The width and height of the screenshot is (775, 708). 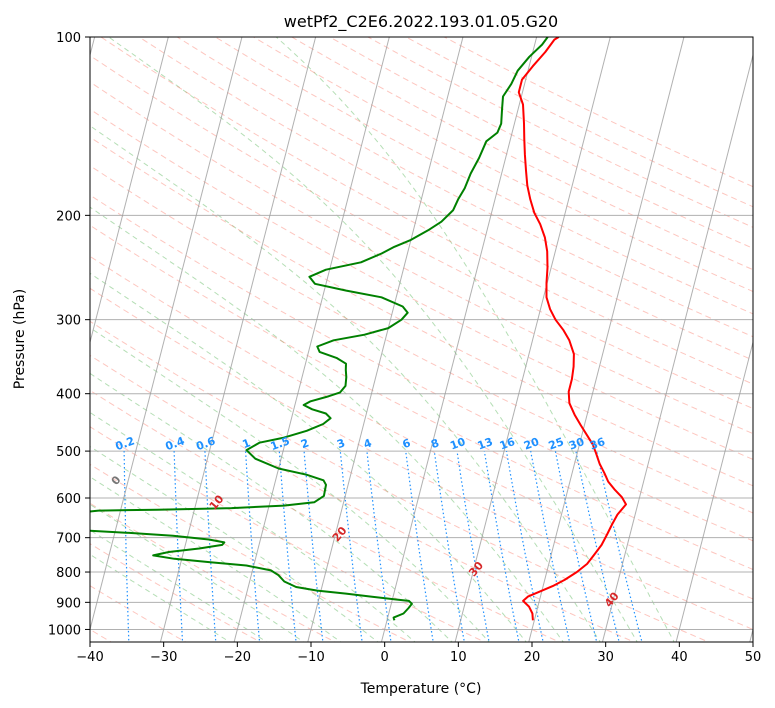 I want to click on x-tick-label: 50, so click(x=753, y=657).